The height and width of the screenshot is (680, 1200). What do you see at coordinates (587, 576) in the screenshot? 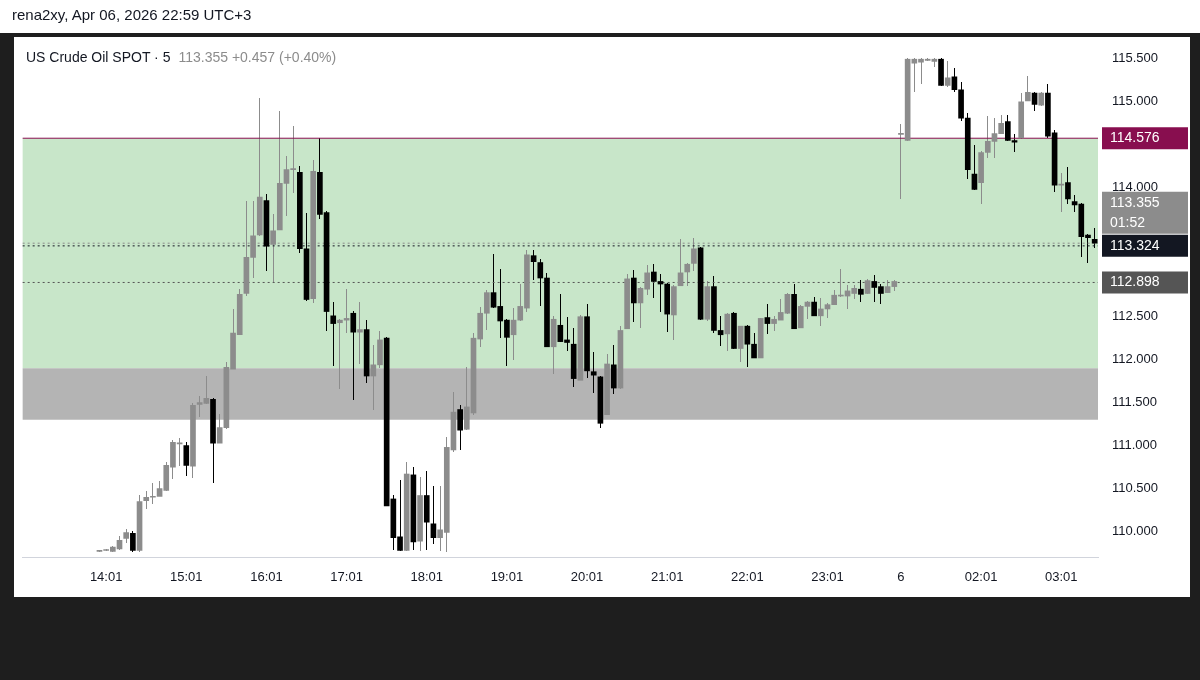
I see `x-tick-label: 20:01` at bounding box center [587, 576].